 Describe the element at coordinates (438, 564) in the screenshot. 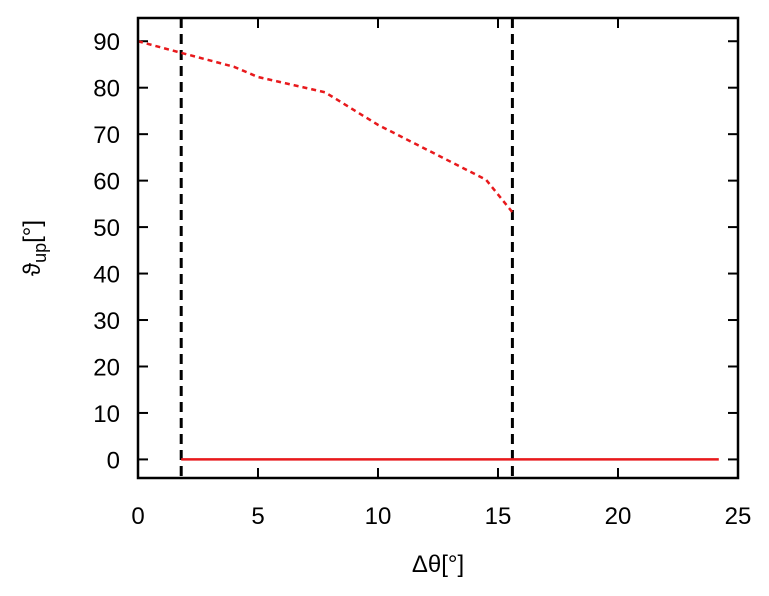

I see `x-axis-label: Δθ[°]` at that location.